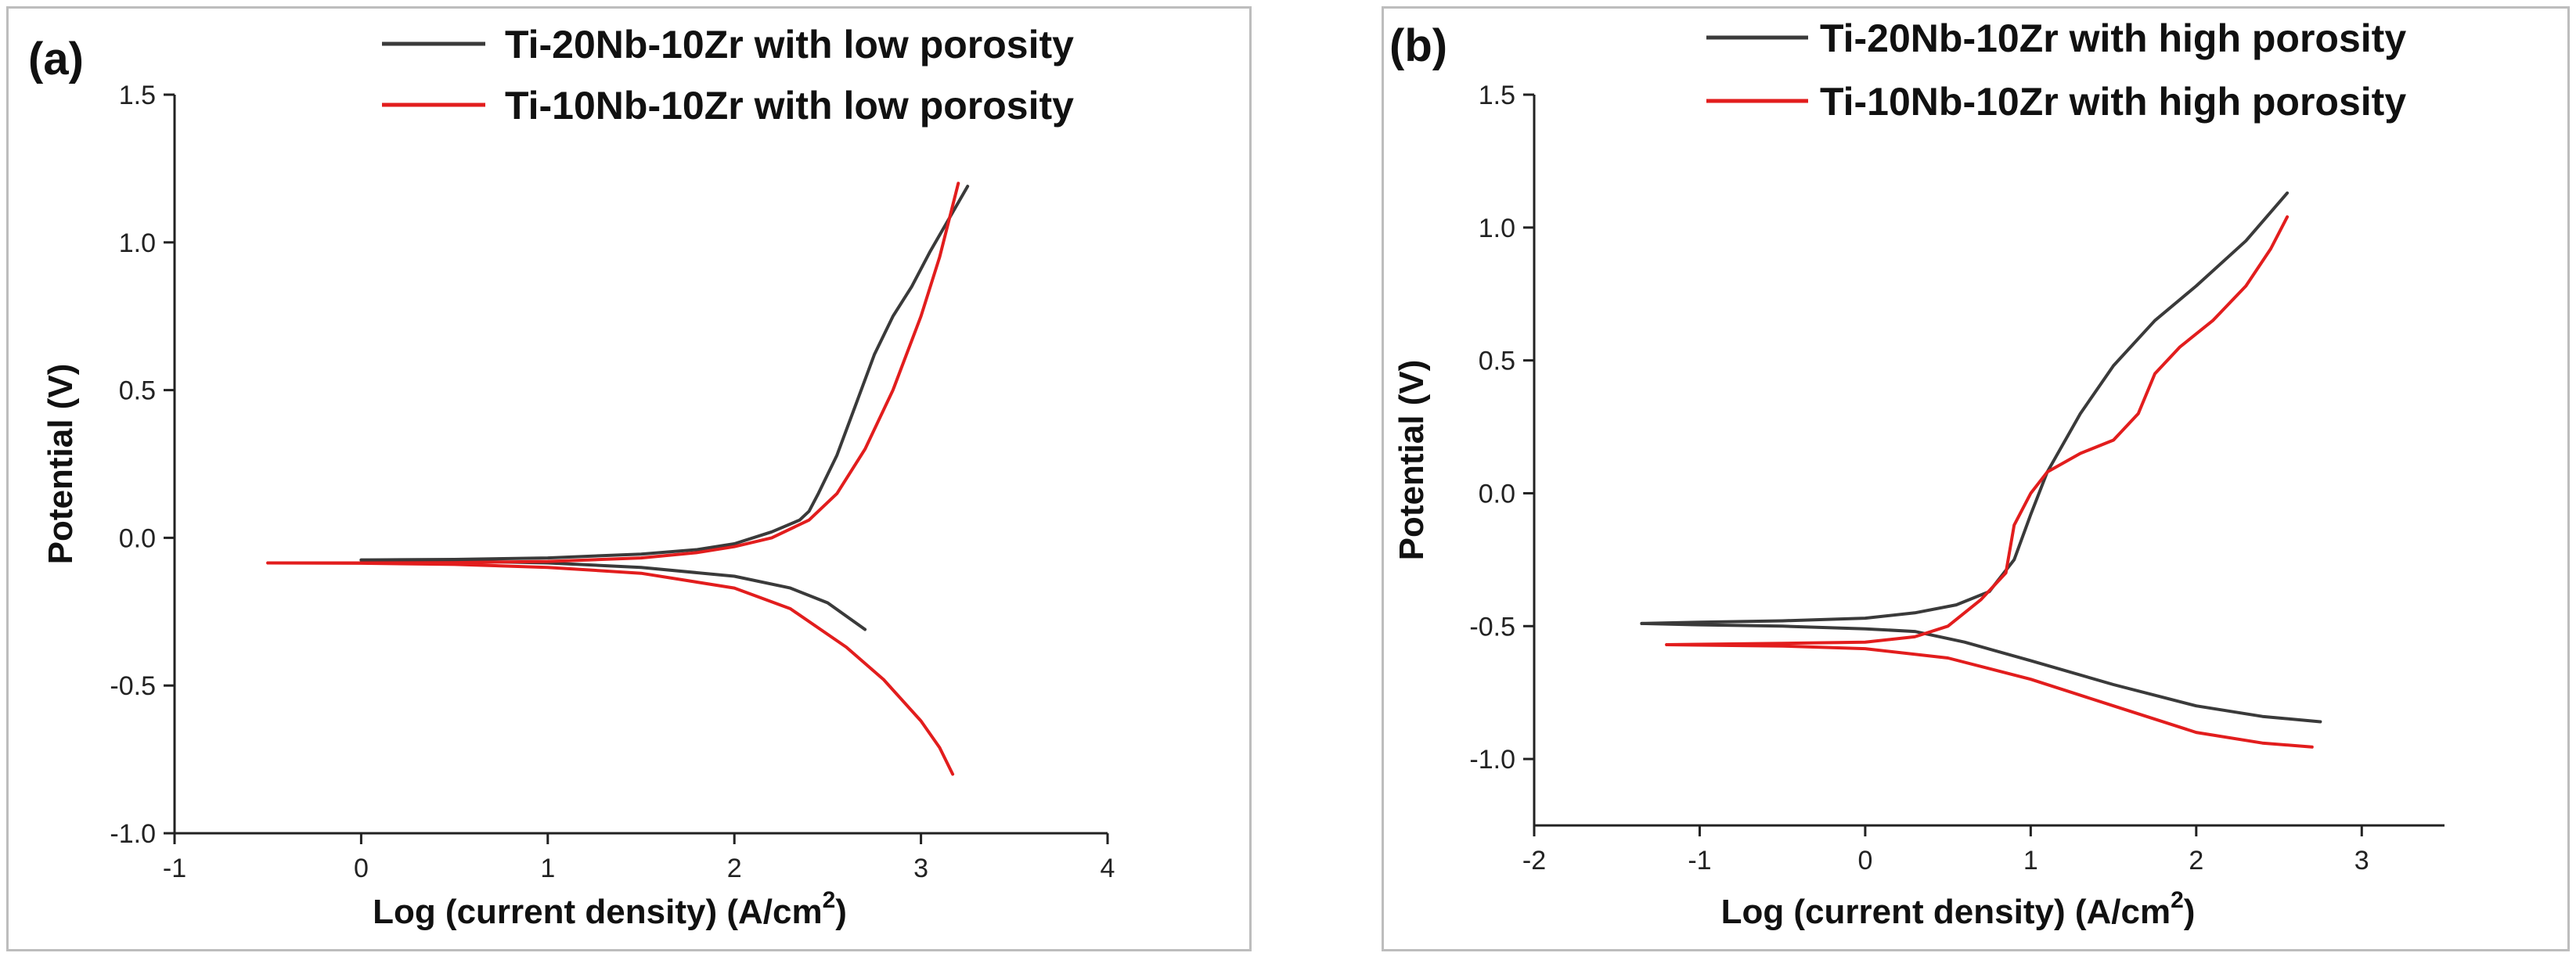  Describe the element at coordinates (1534, 861) in the screenshot. I see `x-tick-label-b-0: -2` at that location.